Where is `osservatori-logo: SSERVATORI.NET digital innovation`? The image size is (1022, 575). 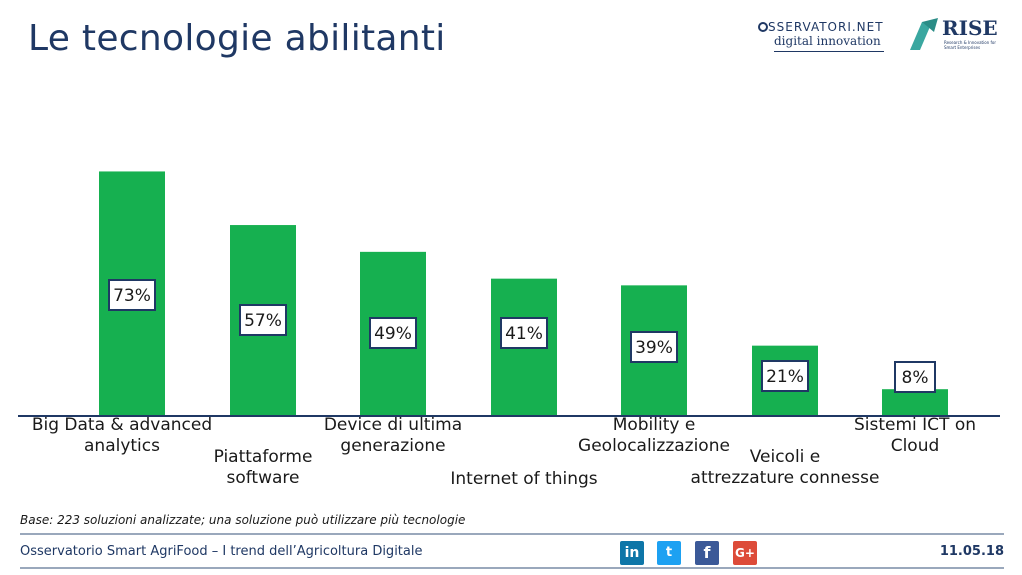
osservatori-logo: SSERVATORI.NET digital innovation is located at coordinates (828, 40).